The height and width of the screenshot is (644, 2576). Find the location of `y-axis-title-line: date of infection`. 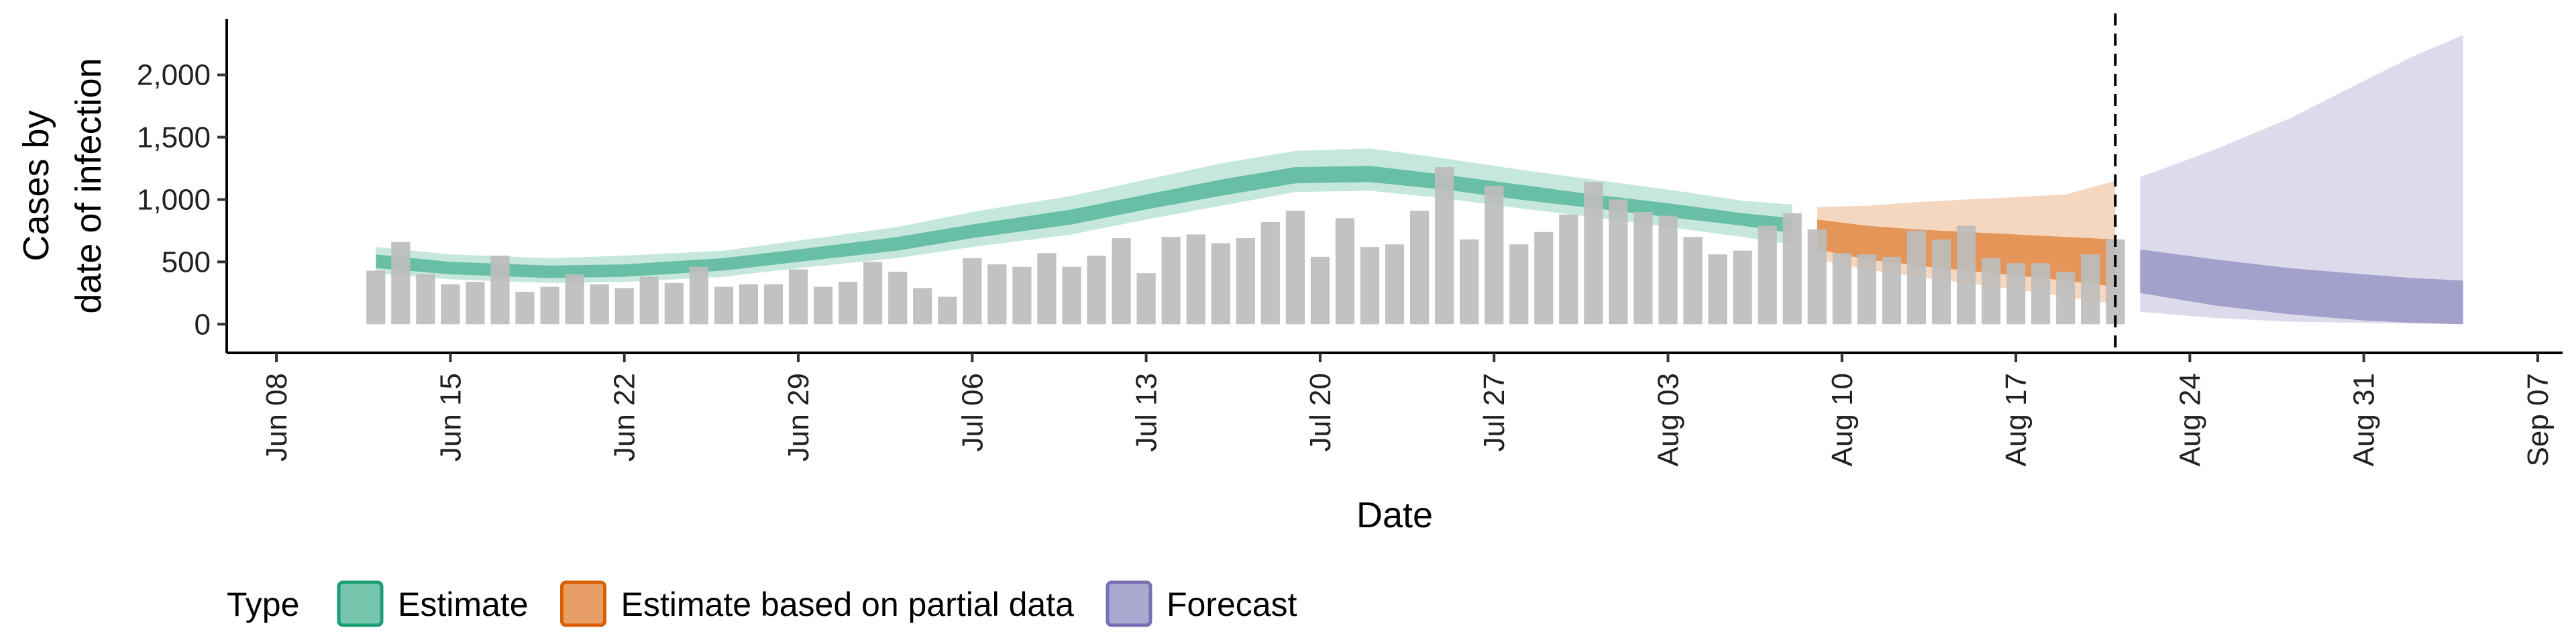

y-axis-title-line: date of infection is located at coordinates (88, 185).